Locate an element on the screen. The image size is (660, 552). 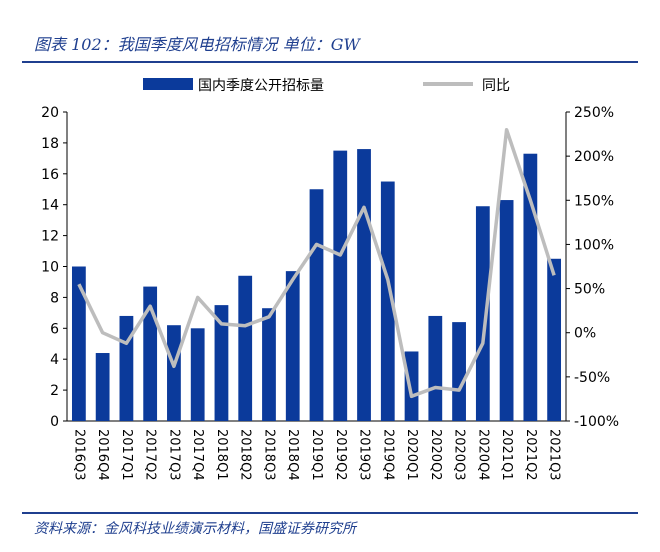
y-left-tick-label: 2 is located at coordinates (54, 391).